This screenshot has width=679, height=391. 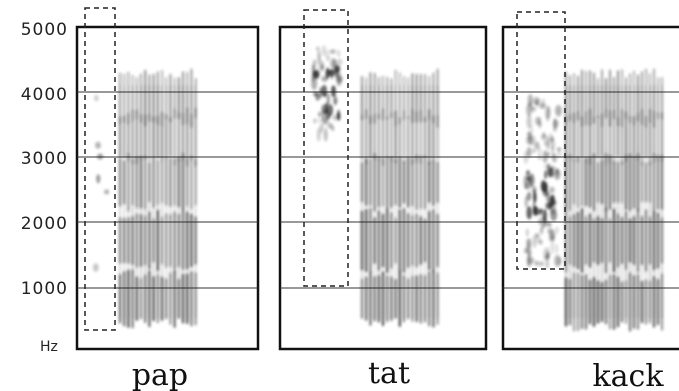 What do you see at coordinates (628, 375) in the screenshot?
I see `word-label: kack` at bounding box center [628, 375].